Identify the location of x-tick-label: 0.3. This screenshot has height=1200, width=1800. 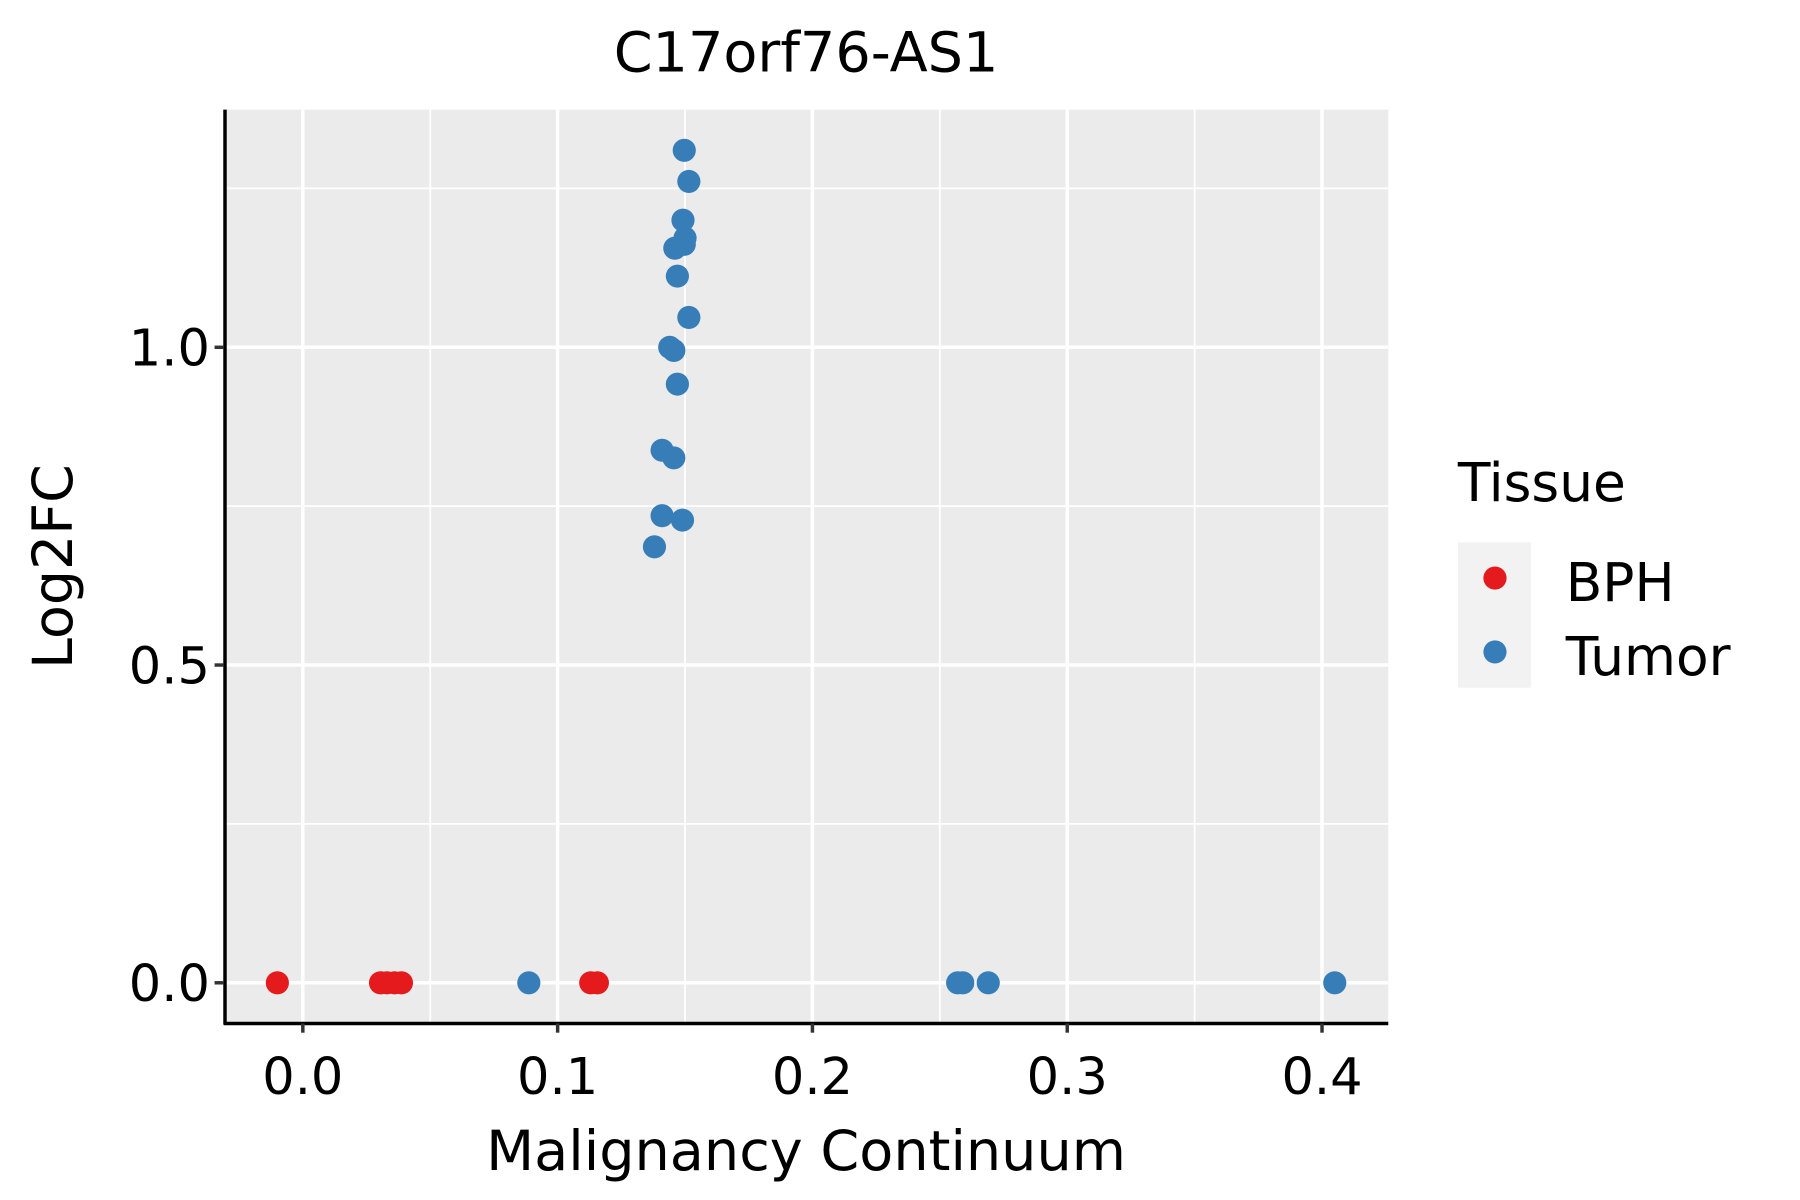
(1067, 1077).